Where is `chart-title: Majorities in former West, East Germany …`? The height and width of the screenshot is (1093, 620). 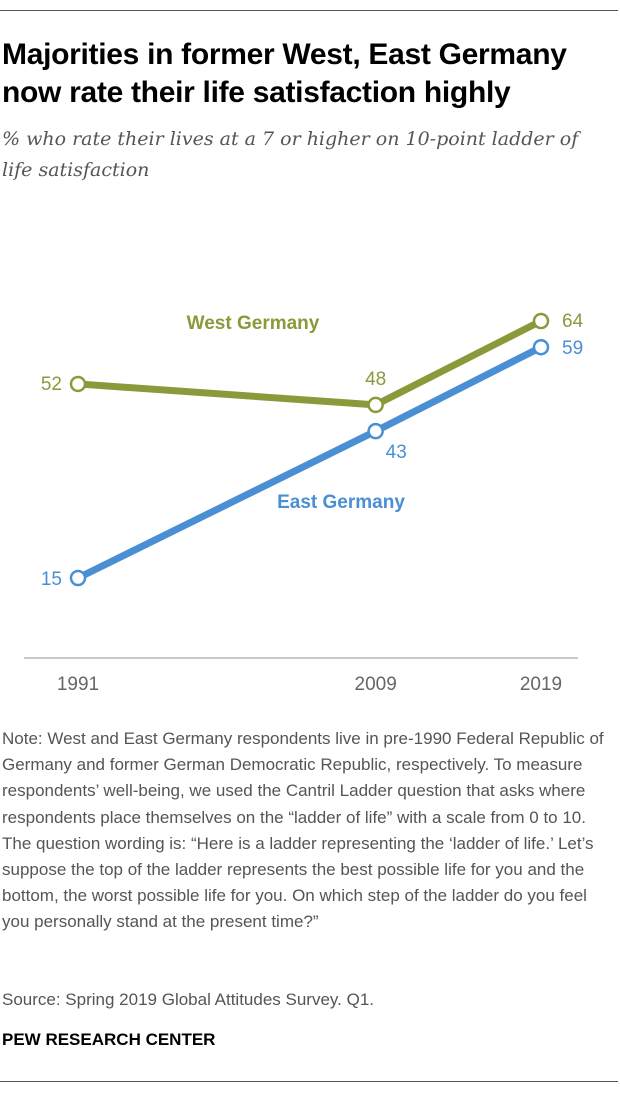 chart-title: Majorities in former West, East Germany … is located at coordinates (284, 73).